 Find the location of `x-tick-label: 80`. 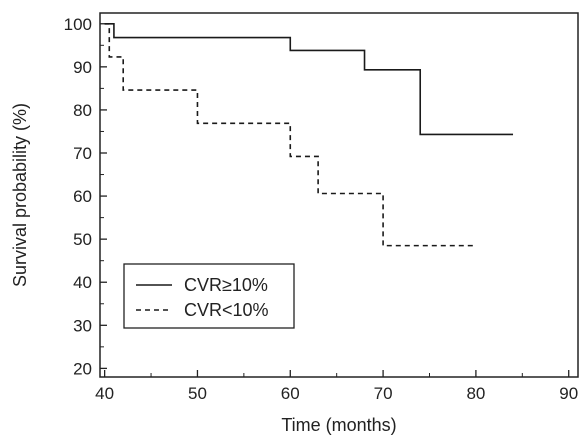

x-tick-label: 80 is located at coordinates (475, 393).